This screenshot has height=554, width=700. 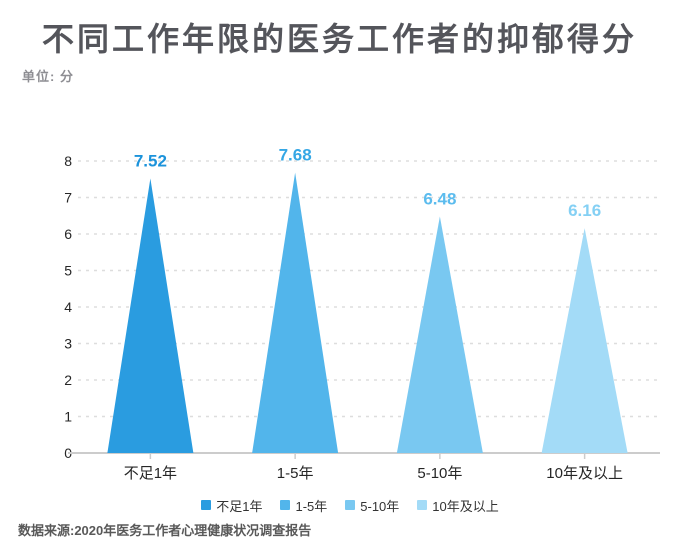 I want to click on chart-title: 不同工作年限的医务工作者的抑郁得分, so click(x=340, y=39).